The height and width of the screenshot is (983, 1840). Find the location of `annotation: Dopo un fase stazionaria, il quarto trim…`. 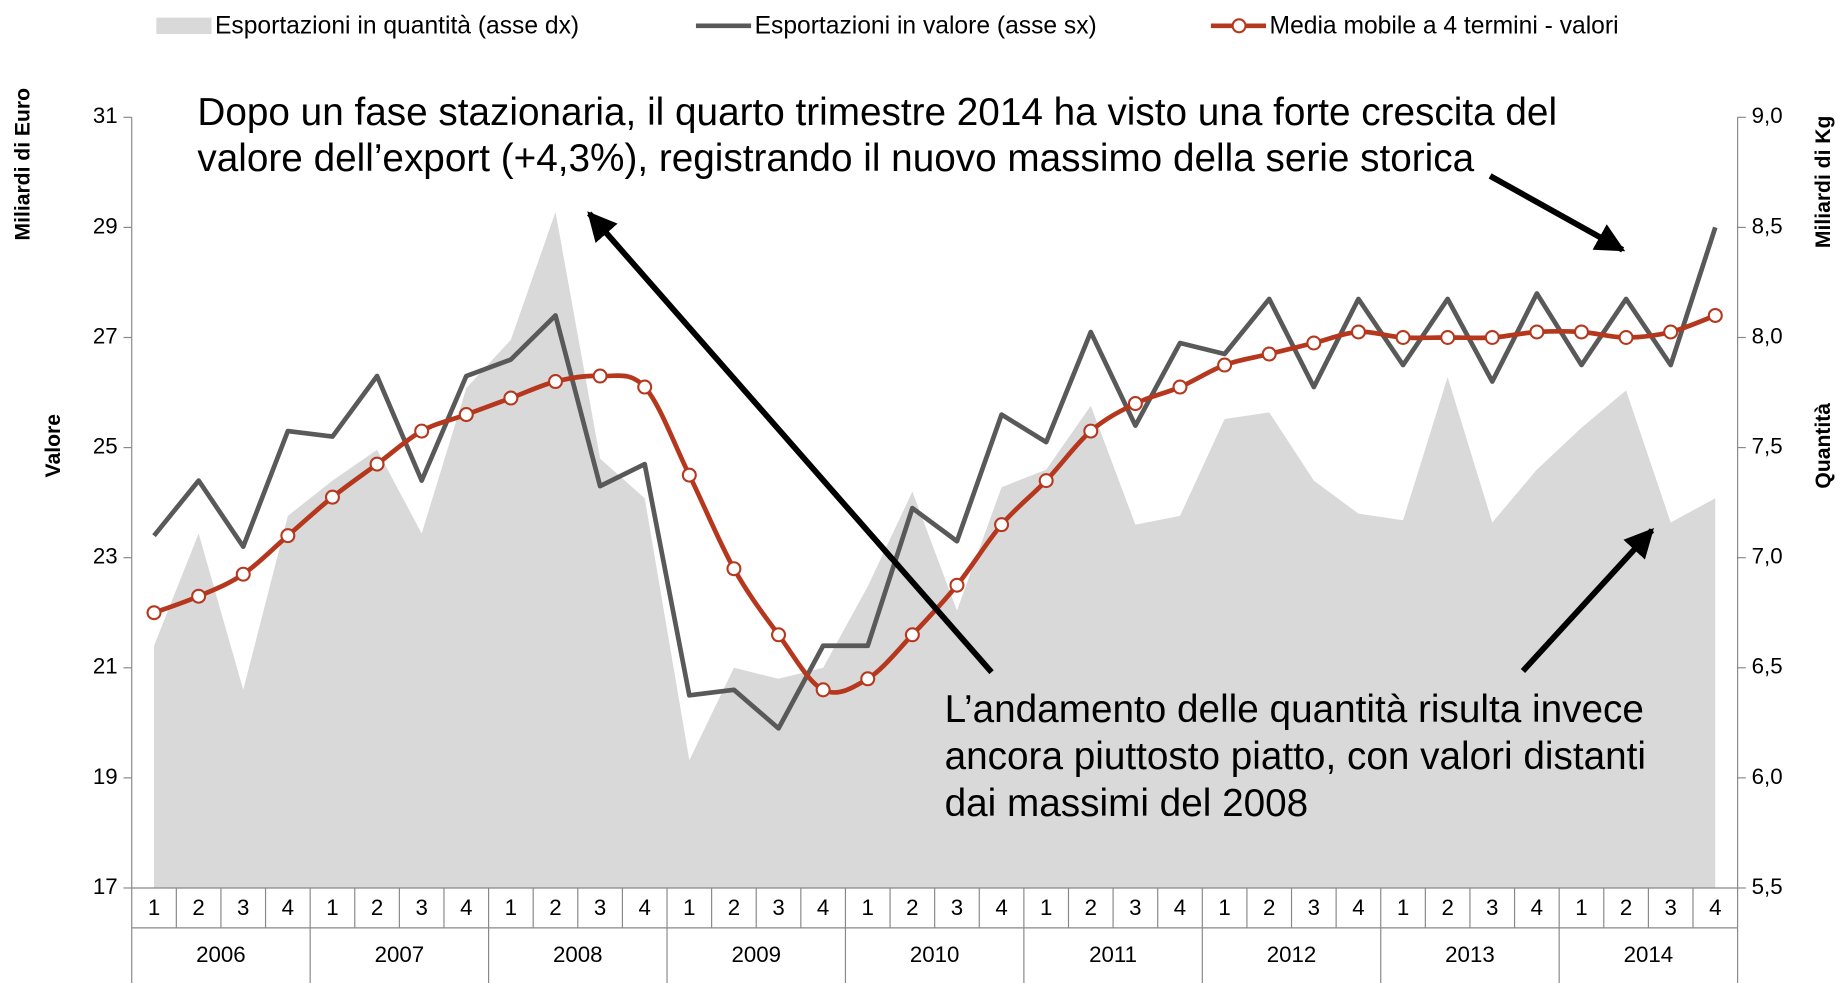

annotation: Dopo un fase stazionaria, il quarto trim… is located at coordinates (877, 112).